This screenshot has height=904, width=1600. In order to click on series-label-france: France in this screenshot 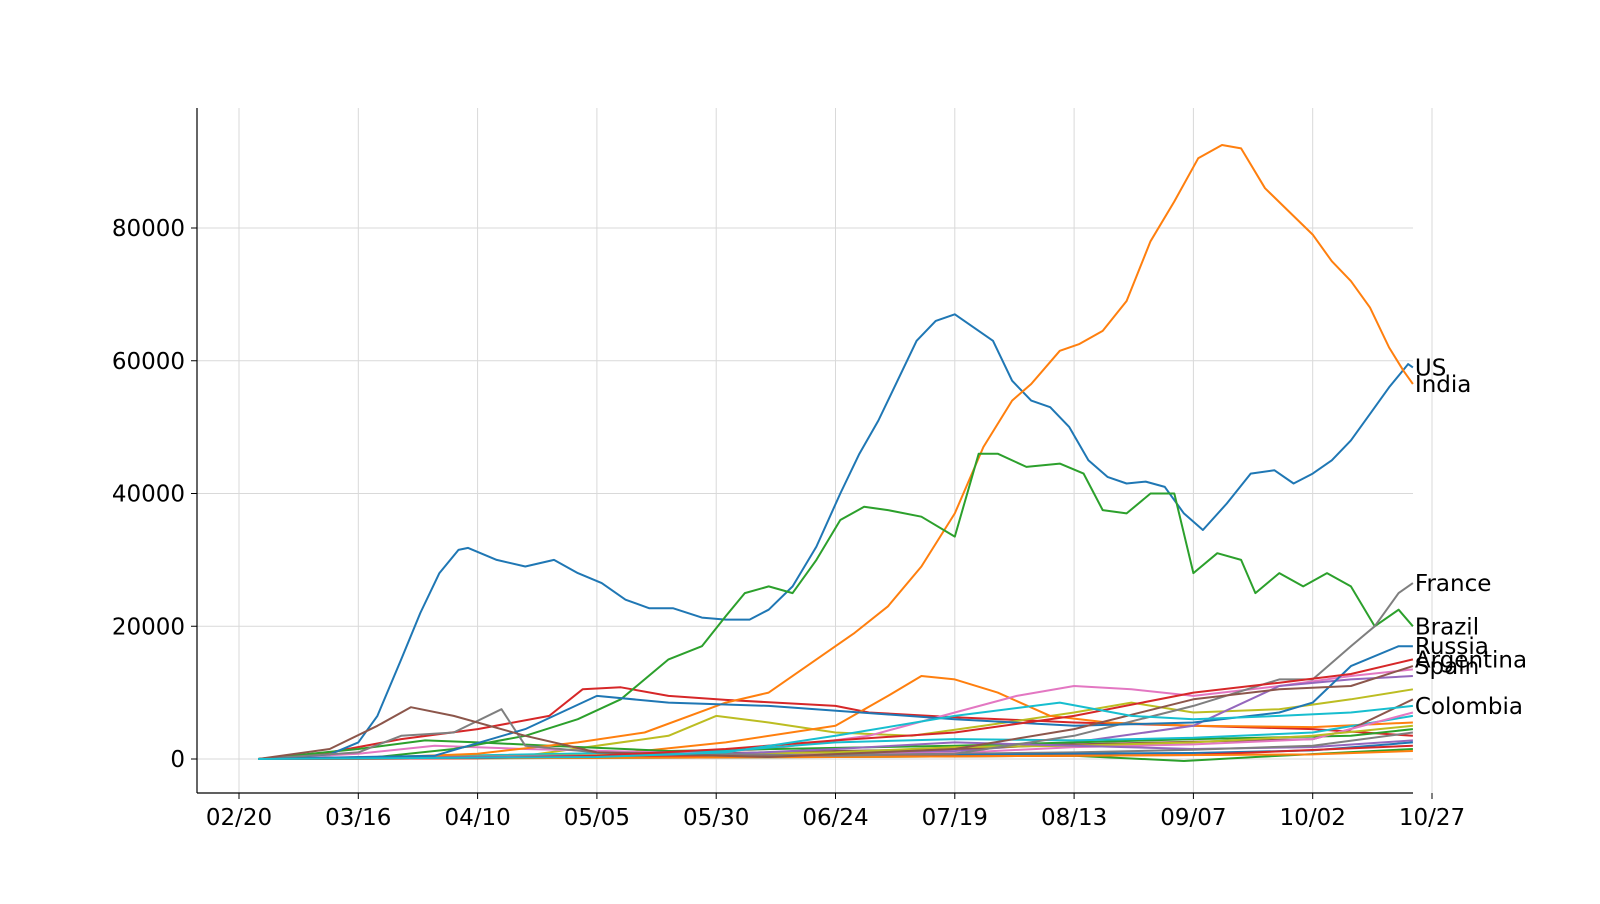, I will do `click(1453, 584)`.